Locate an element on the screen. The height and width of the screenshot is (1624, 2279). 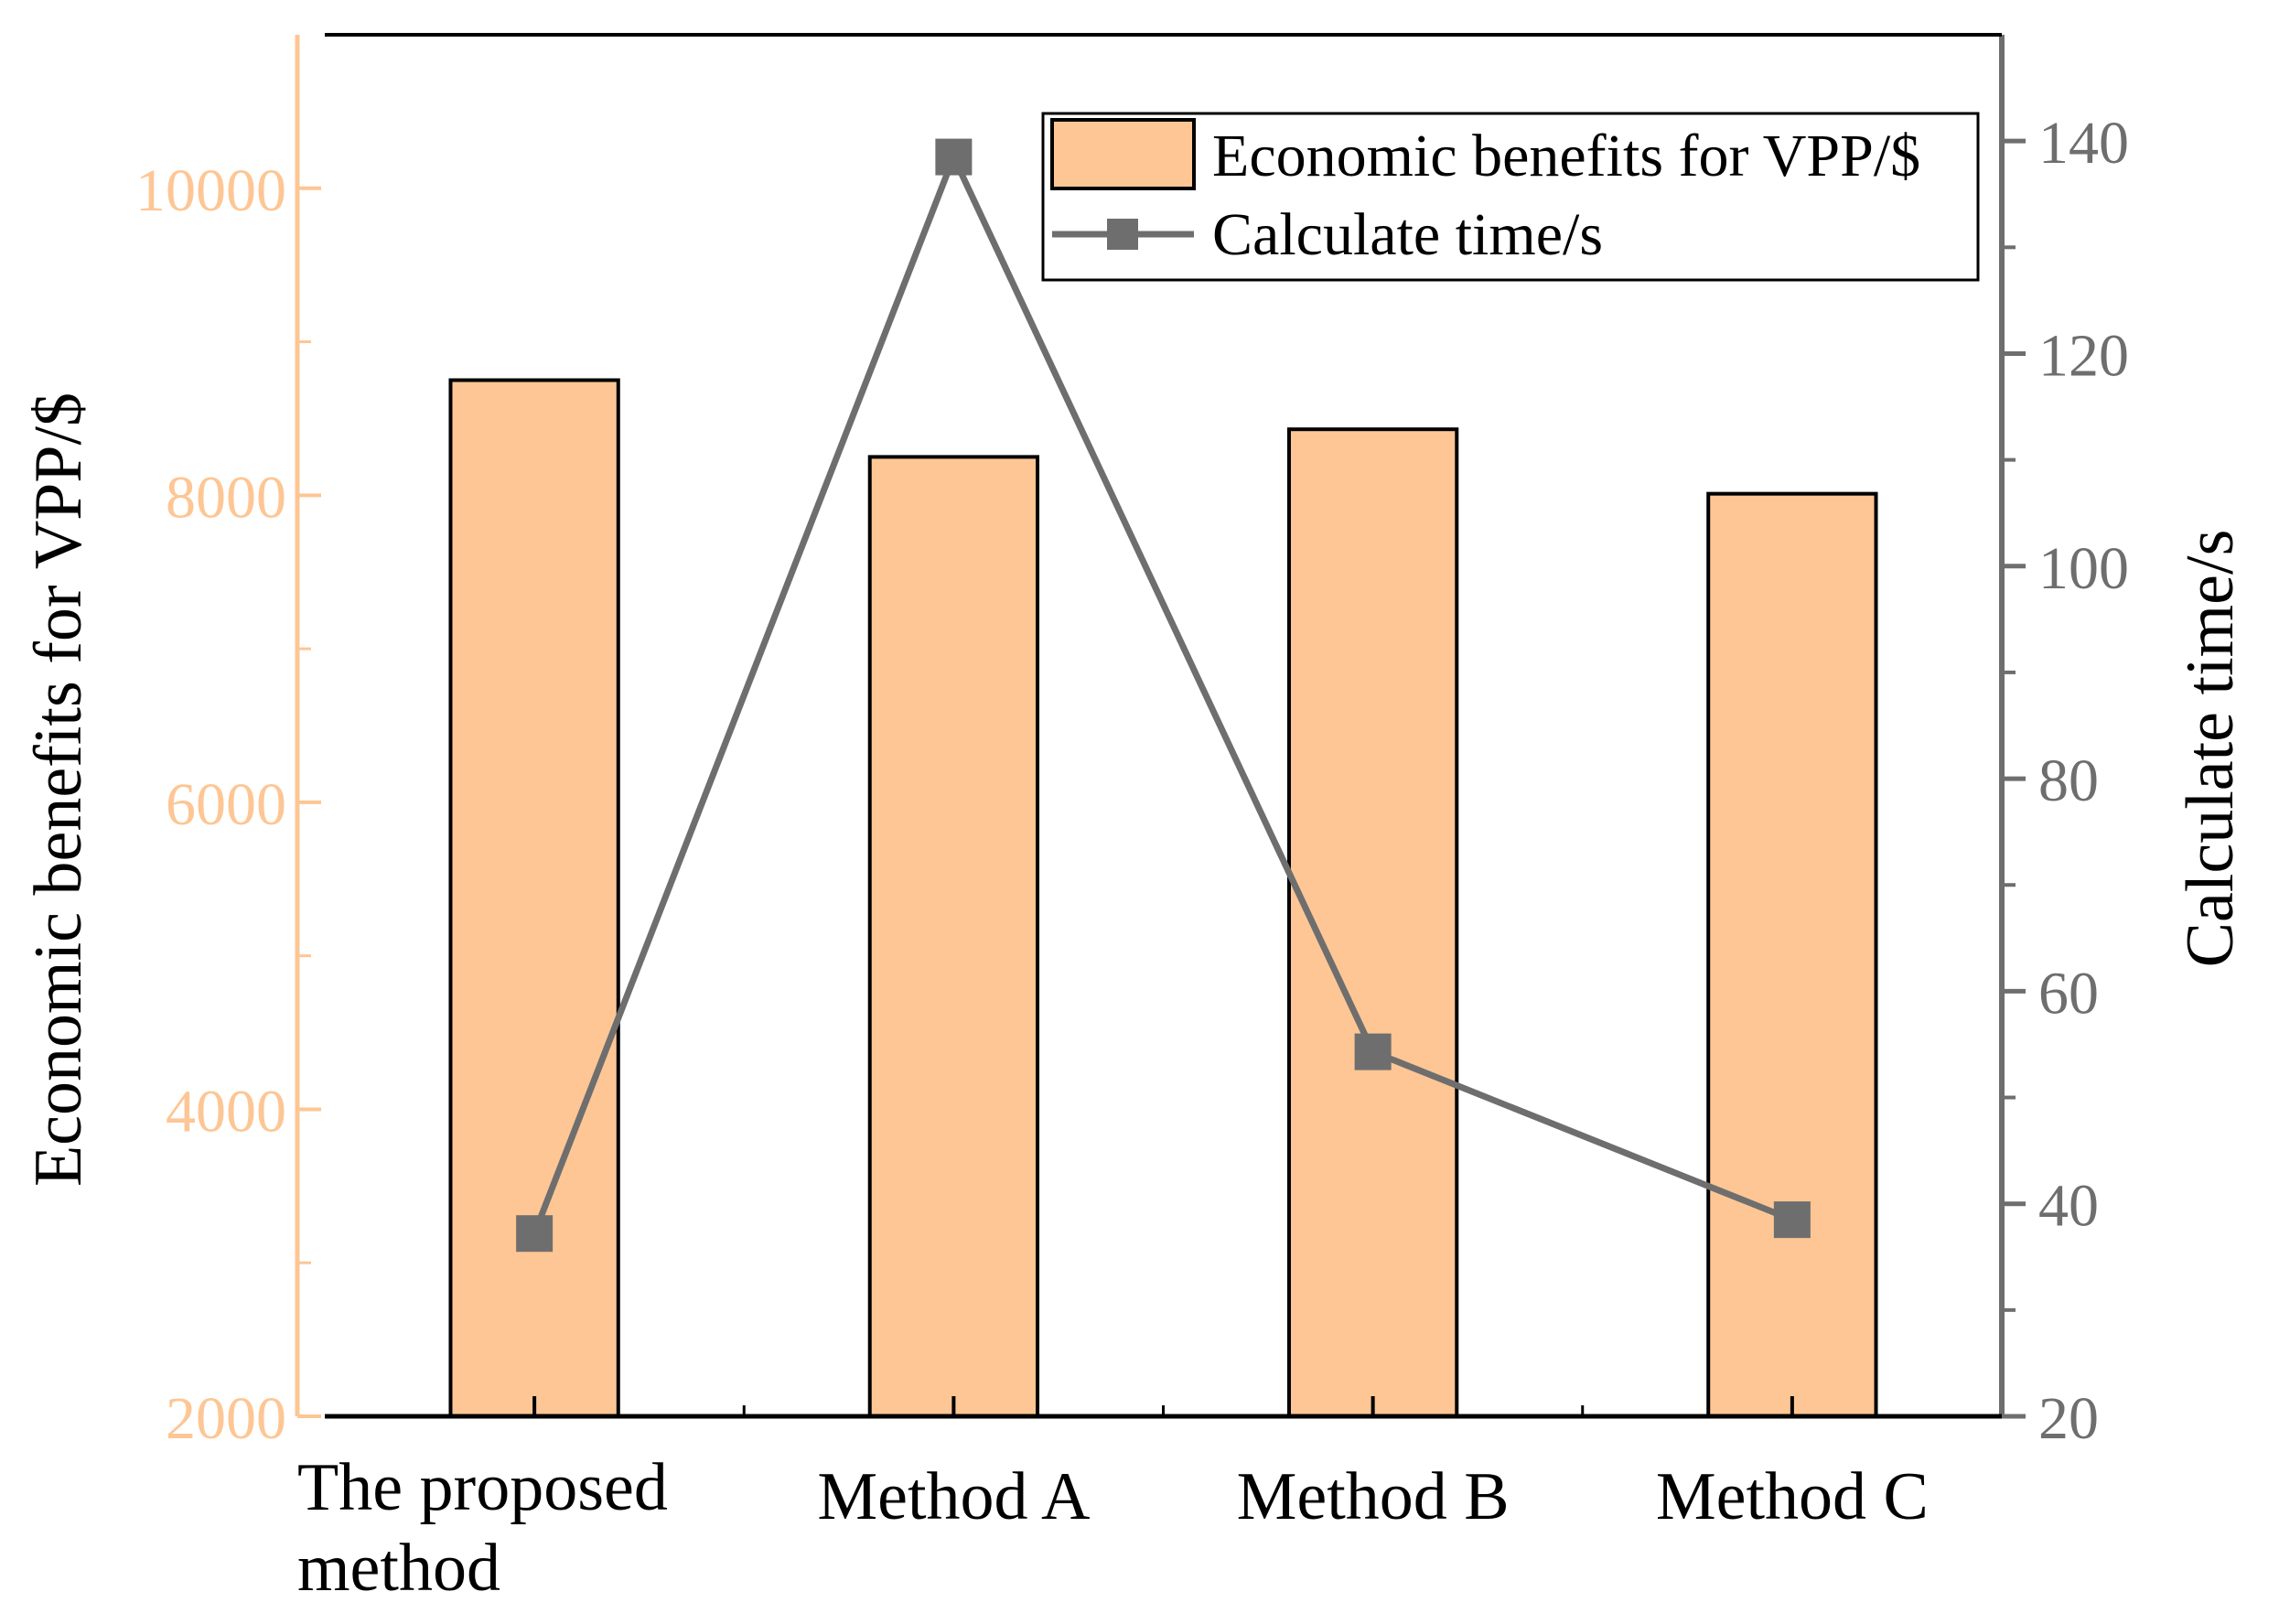
left-tick-label: 4000 is located at coordinates (226, 1111).